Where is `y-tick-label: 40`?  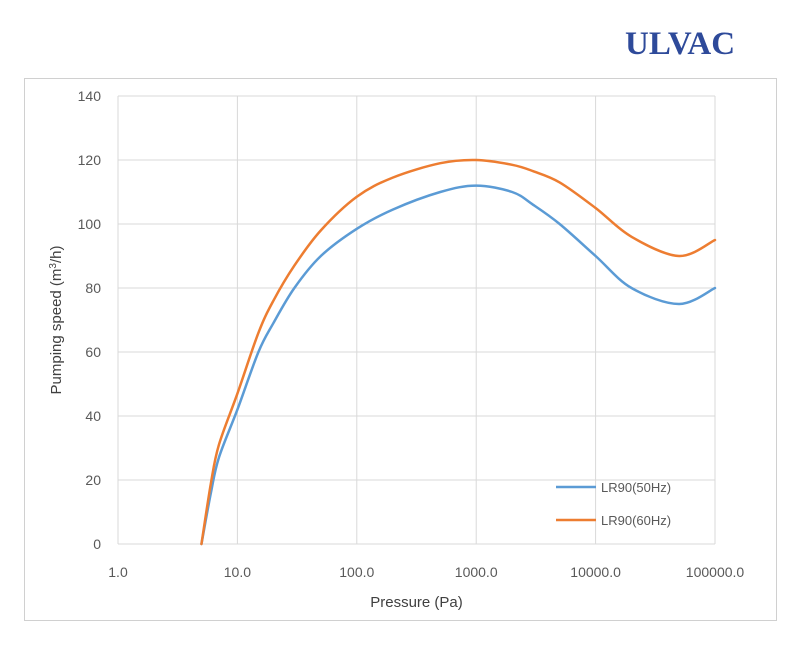
y-tick-label: 40 is located at coordinates (93, 416).